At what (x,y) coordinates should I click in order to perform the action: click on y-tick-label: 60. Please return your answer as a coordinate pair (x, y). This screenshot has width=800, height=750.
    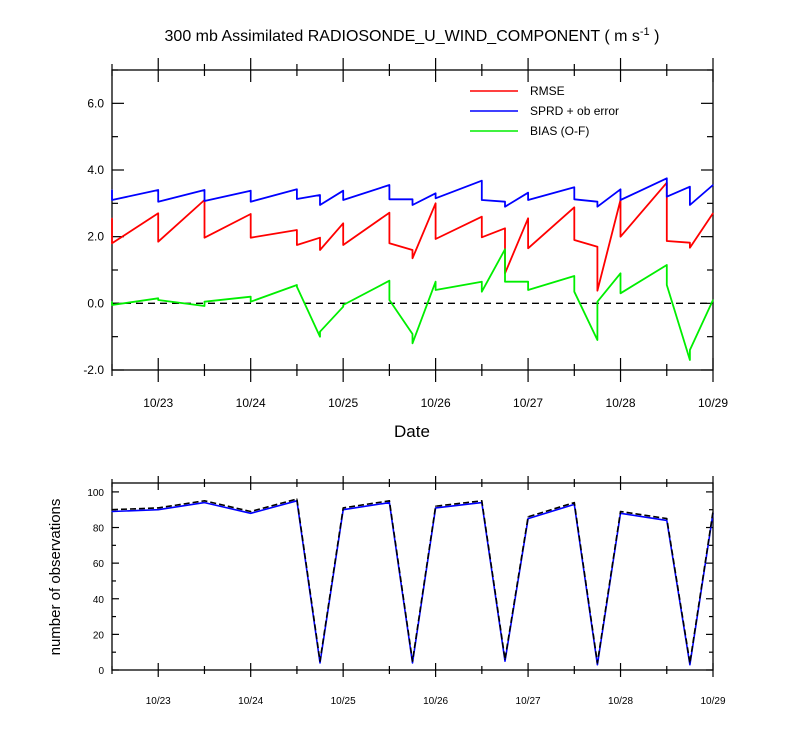
    Looking at the image, I should click on (99, 564).